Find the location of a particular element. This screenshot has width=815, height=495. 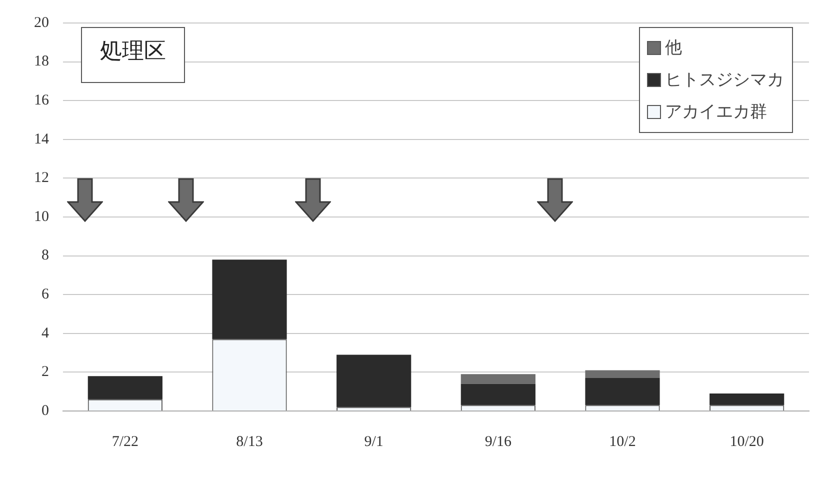

y-tick-label: 0 is located at coordinates (45, 410).